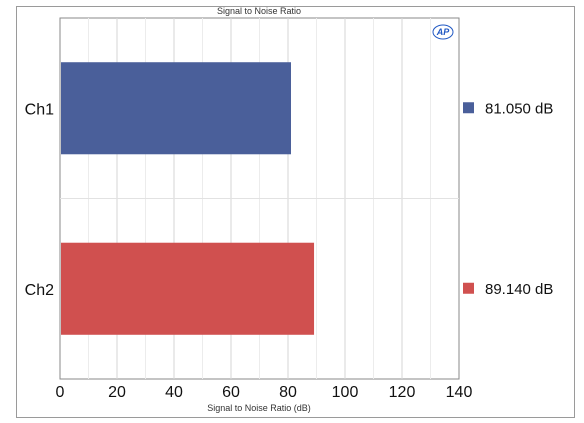  What do you see at coordinates (519, 108) in the screenshot?
I see `legend-entry: 81.050 dB` at bounding box center [519, 108].